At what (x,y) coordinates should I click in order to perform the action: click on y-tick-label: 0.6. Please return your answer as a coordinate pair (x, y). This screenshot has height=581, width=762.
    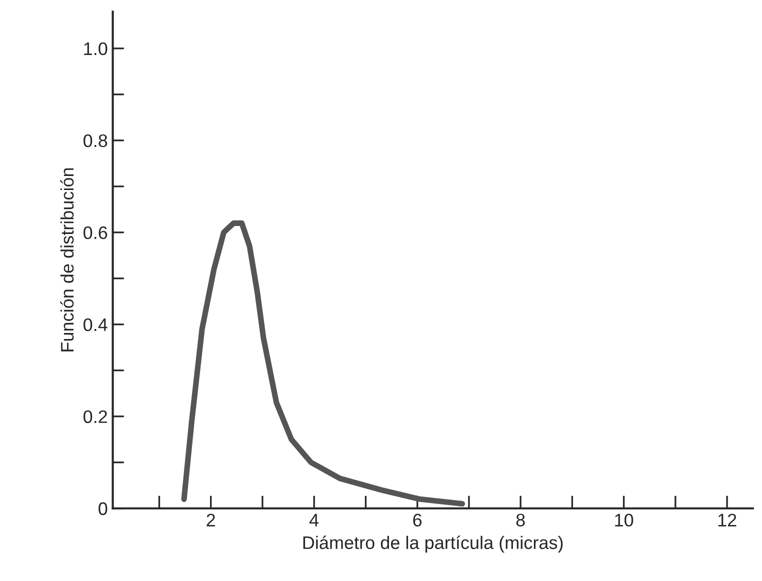
    Looking at the image, I should click on (96, 233).